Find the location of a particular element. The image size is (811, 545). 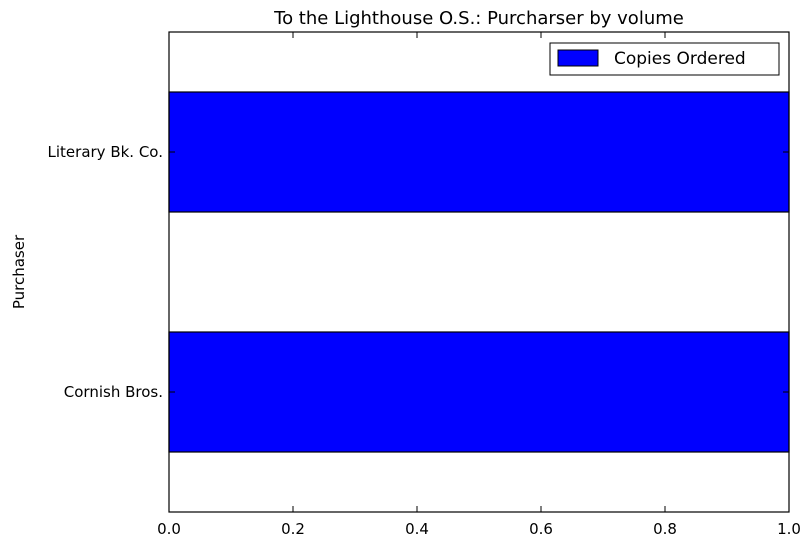

x-tick-label-3: 0.6 is located at coordinates (541, 529).